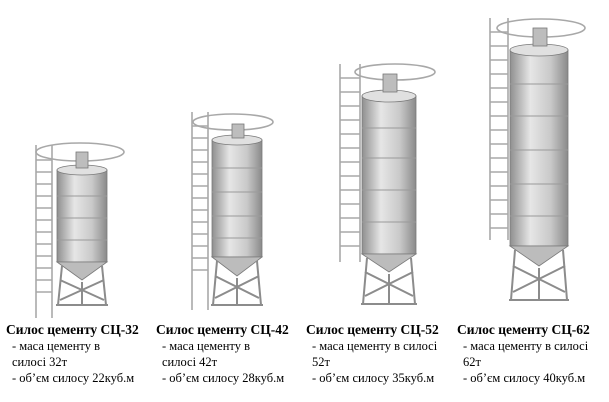 This screenshot has width=609, height=402. I want to click on silo-volume: - об’єм силосу 22куб.м, so click(73, 378).